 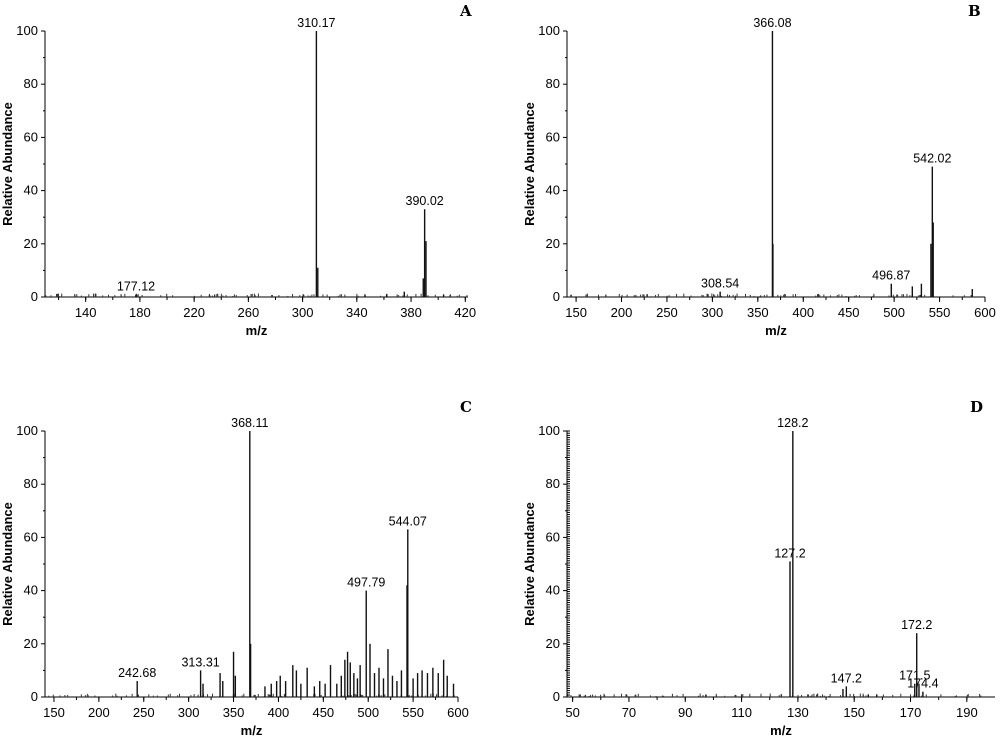 I want to click on panel-a-x-tick-label: 140, so click(x=86, y=312).